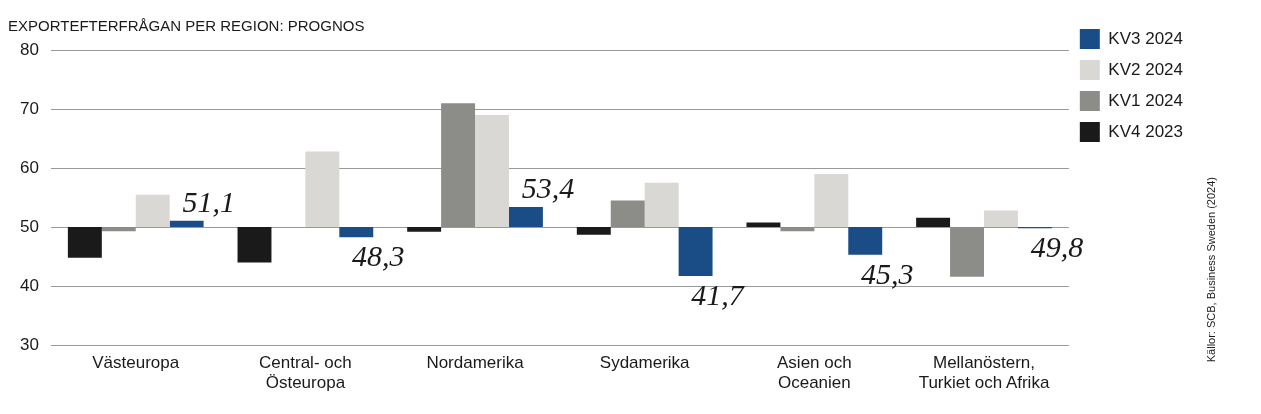 Image resolution: width=1261 pixels, height=414 pixels. What do you see at coordinates (1057, 247) in the screenshot?
I see `data-label: 49,8` at bounding box center [1057, 247].